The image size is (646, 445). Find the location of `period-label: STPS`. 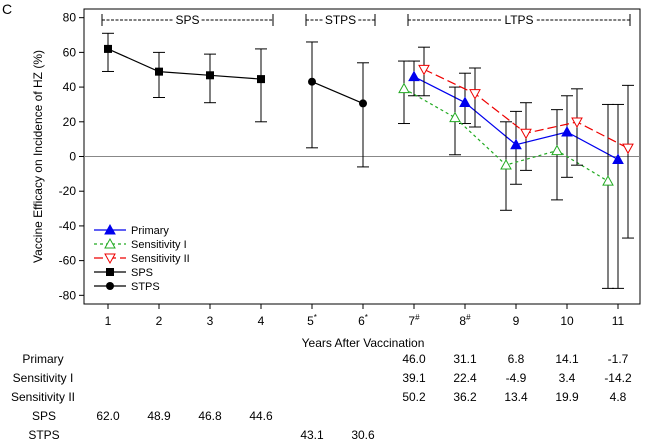

period-label: STPS is located at coordinates (340, 20).